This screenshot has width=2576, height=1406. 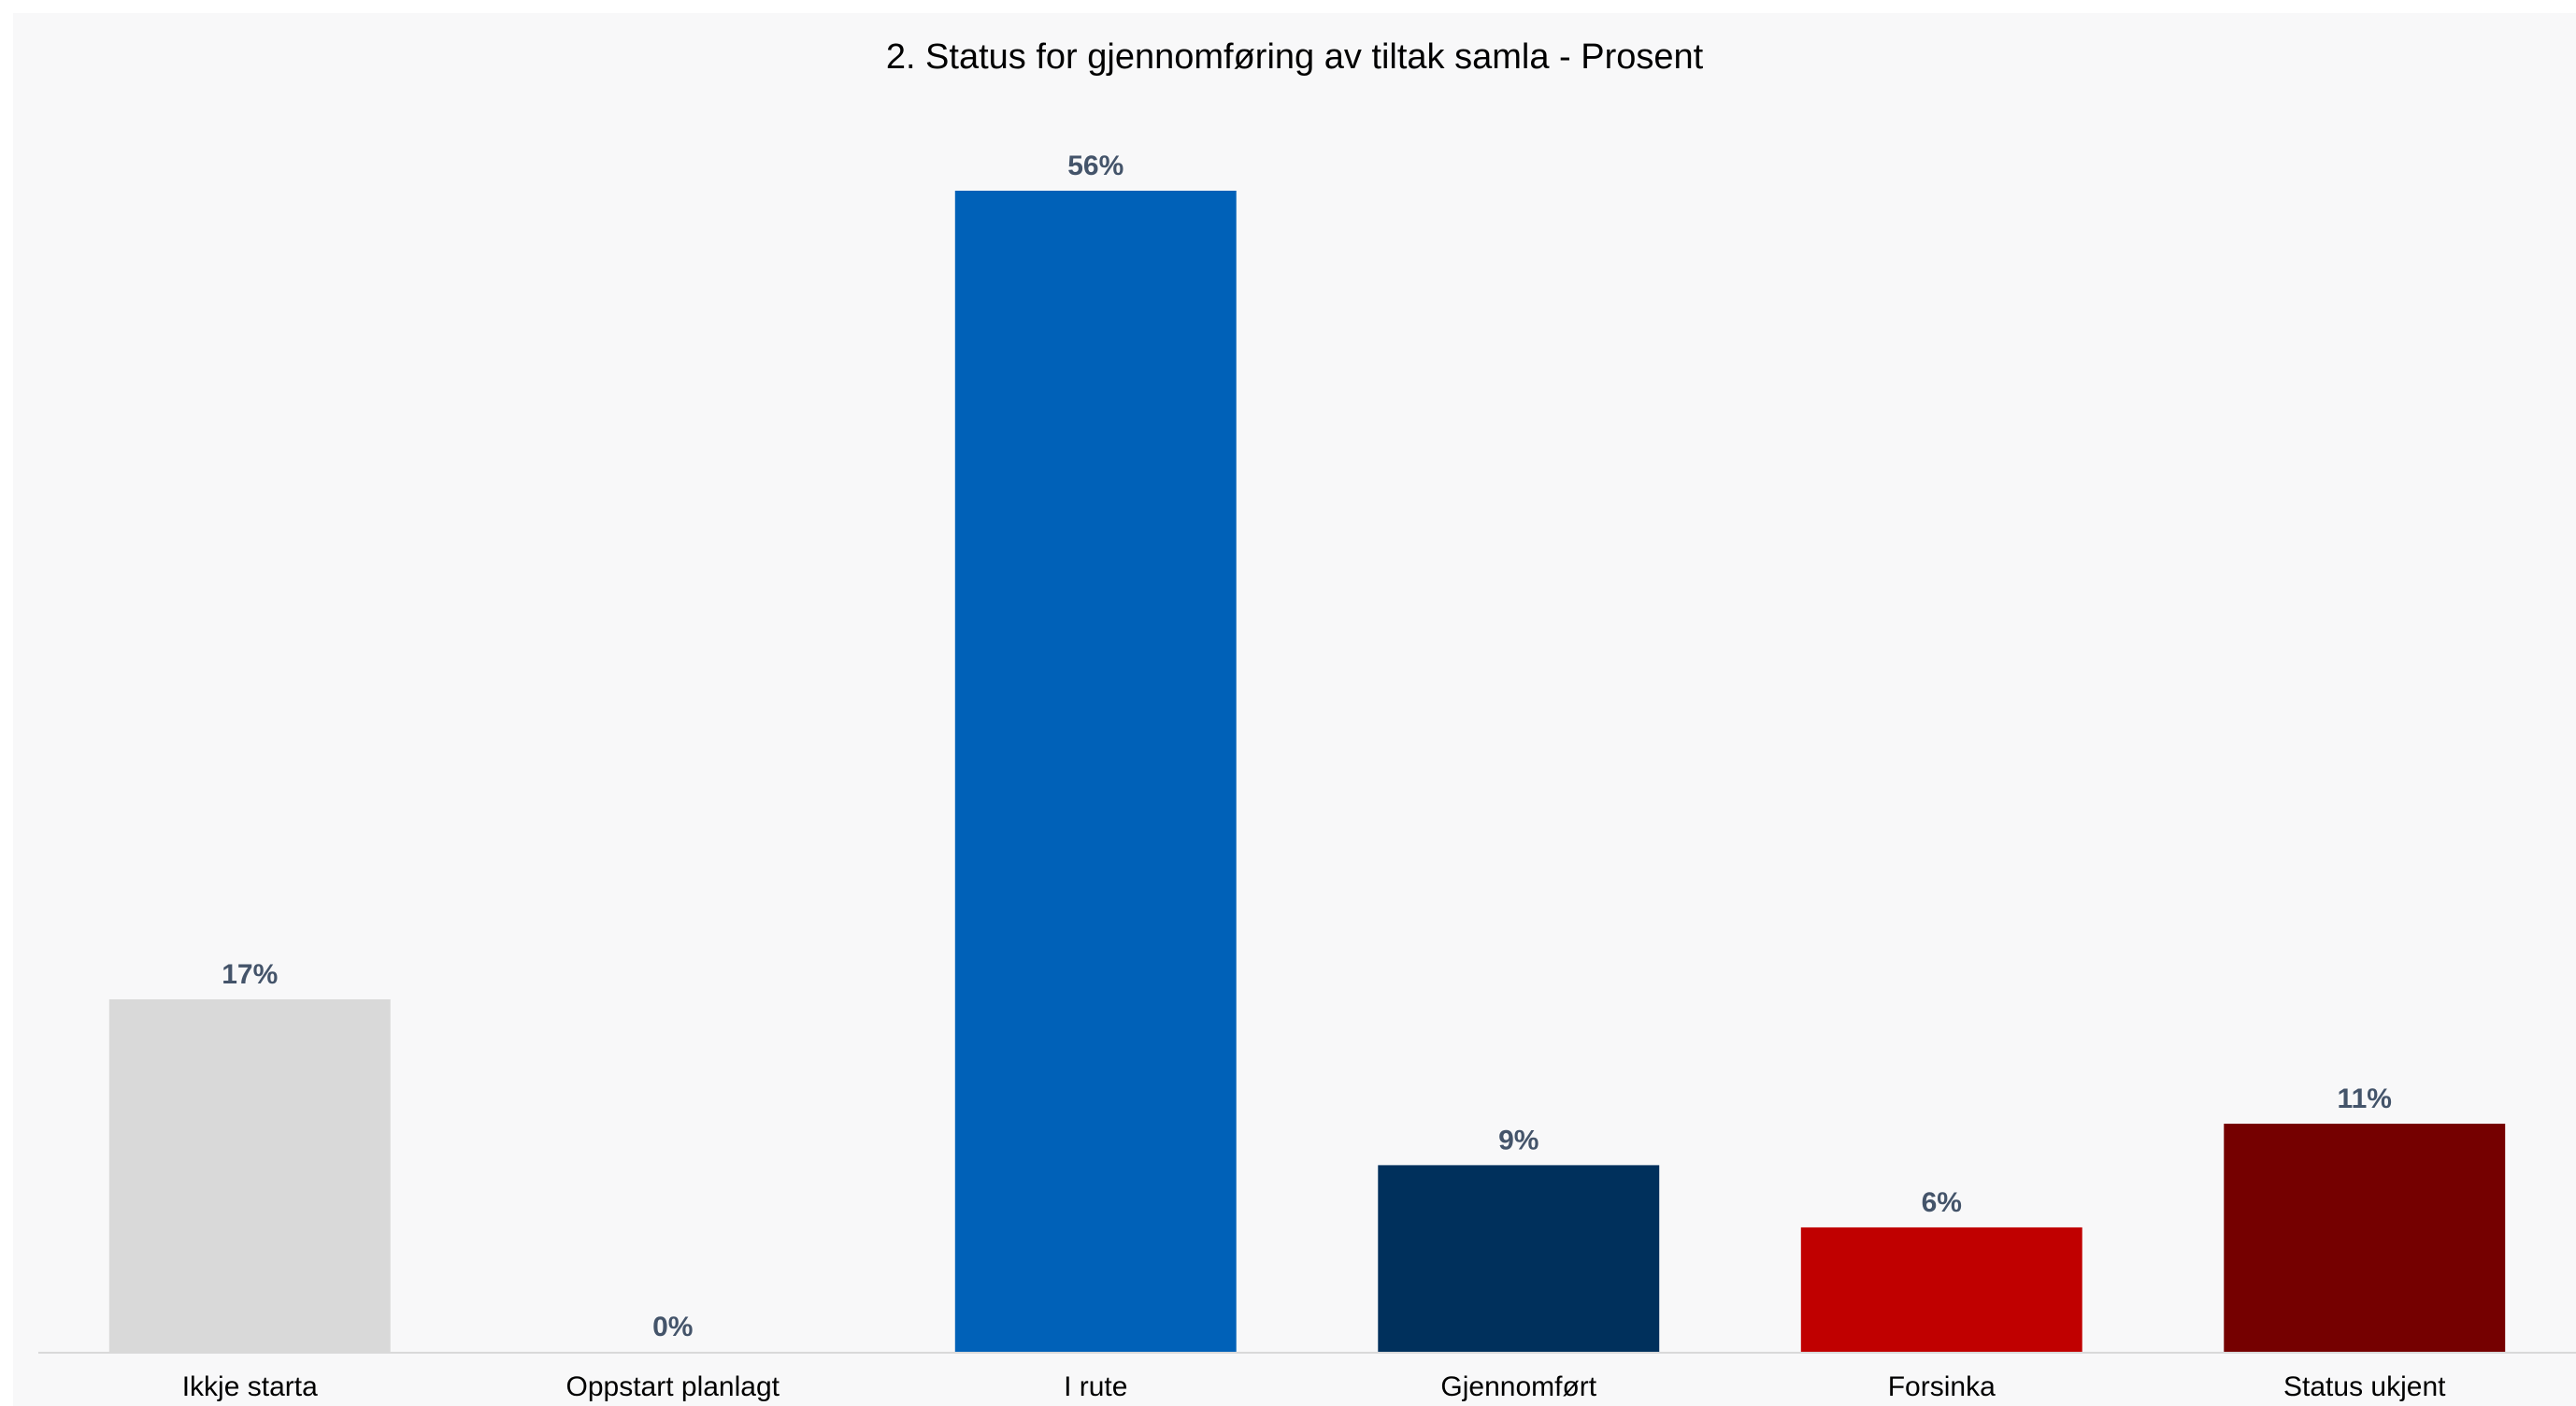 I want to click on data-label: 11%, so click(x=2365, y=1098).